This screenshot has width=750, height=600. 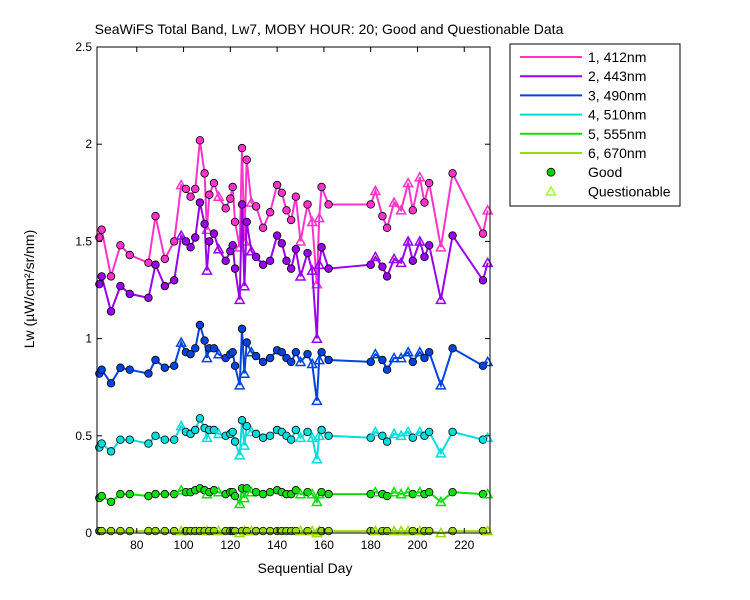 I want to click on x-tick-label: 160, so click(x=324, y=545).